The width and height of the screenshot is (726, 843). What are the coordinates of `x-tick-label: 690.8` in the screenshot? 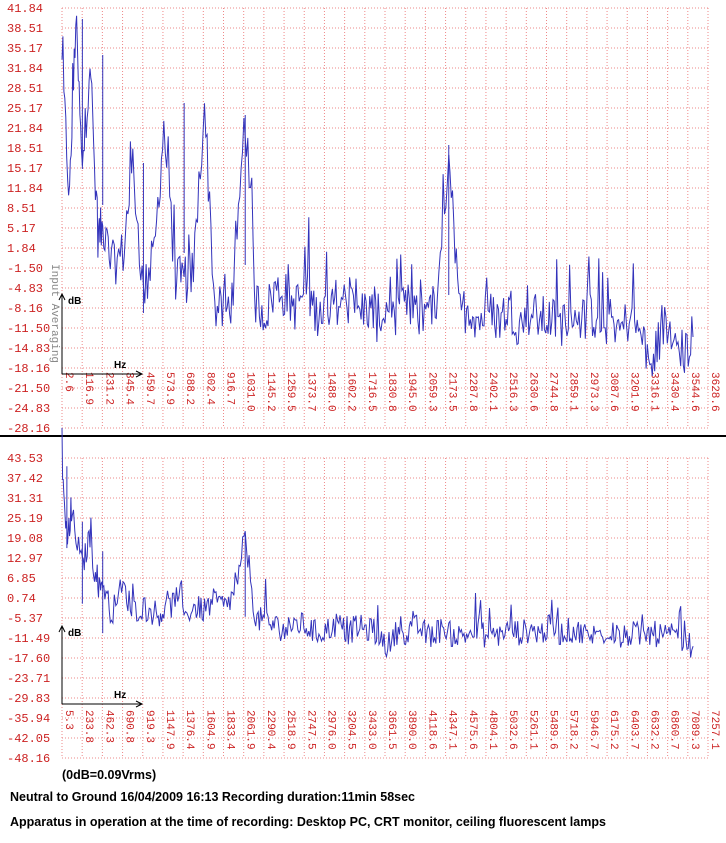 It's located at (129, 726).